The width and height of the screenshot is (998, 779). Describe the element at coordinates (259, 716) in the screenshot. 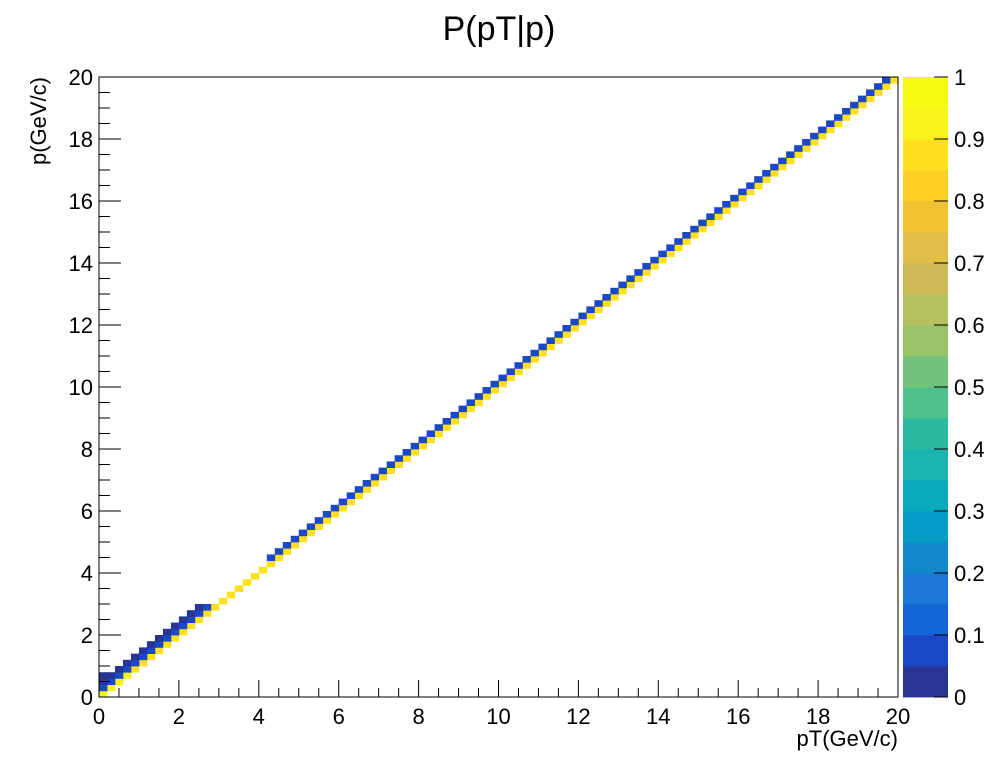

I see `x-tick-label: 4` at that location.